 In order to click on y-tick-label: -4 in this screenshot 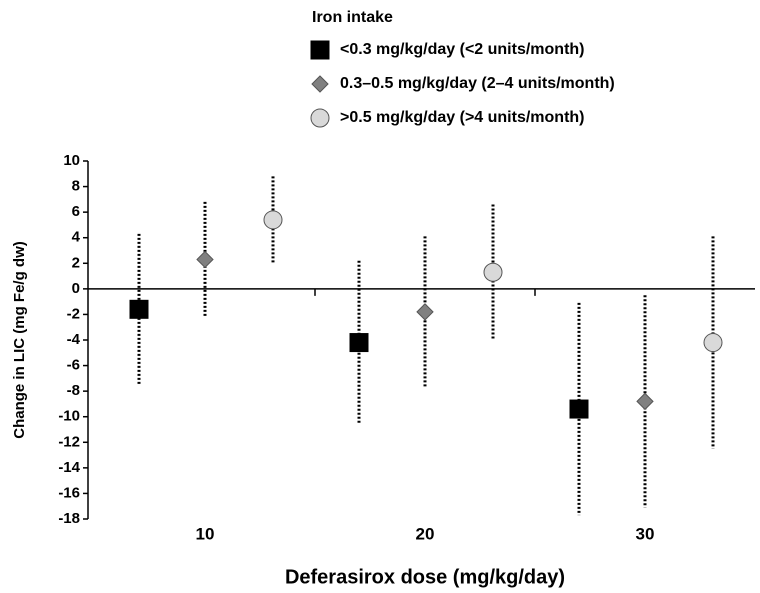, I will do `click(74, 339)`.